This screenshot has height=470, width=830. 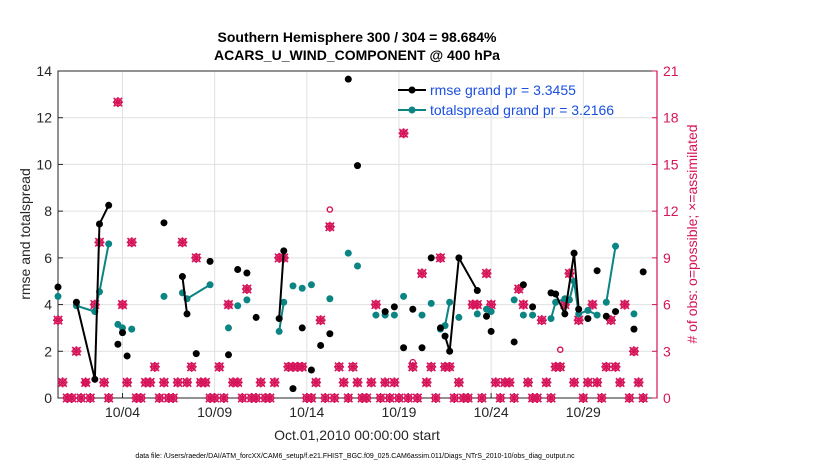 I want to click on y-axis-left-label: rmse and totalspread, so click(x=25, y=234).